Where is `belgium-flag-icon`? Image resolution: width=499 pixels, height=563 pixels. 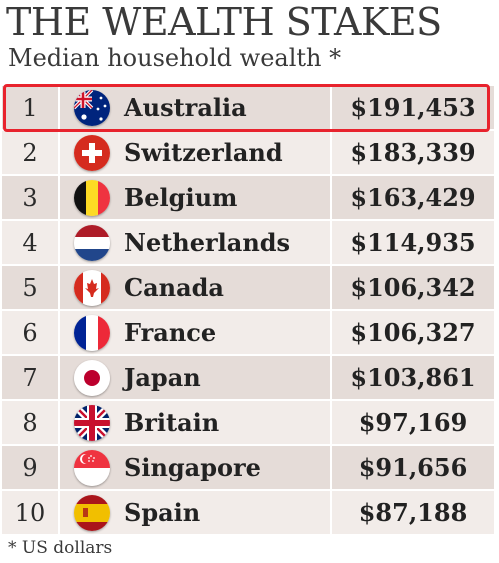
belgium-flag-icon is located at coordinates (92, 197).